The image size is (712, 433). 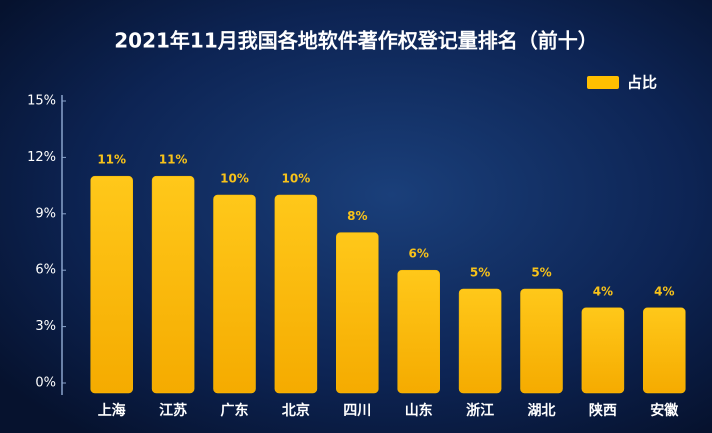 What do you see at coordinates (296, 410) in the screenshot?
I see `x-tick-label: 北京` at bounding box center [296, 410].